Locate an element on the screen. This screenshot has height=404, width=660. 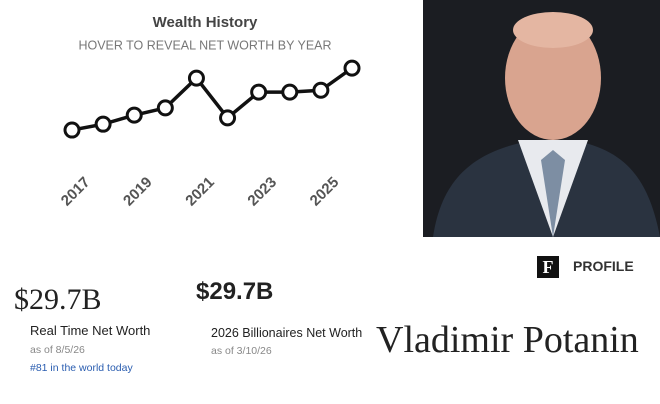
chart-subtitle: HOVER TO REVEAL NET WORTH BY YEAR is located at coordinates (204, 45).